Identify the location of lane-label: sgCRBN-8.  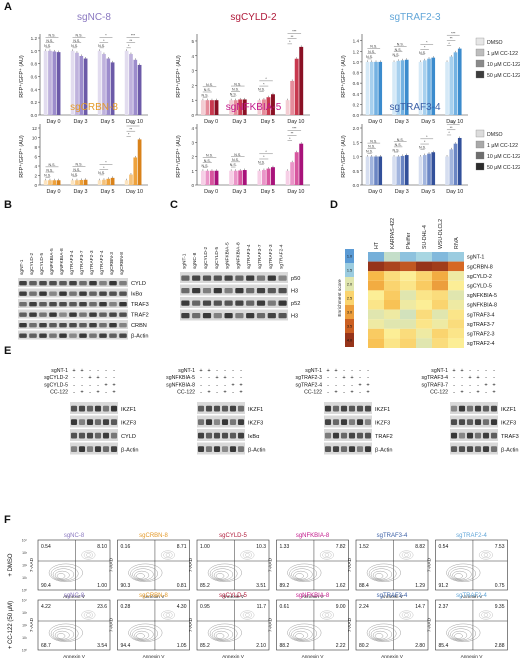
(122, 263).